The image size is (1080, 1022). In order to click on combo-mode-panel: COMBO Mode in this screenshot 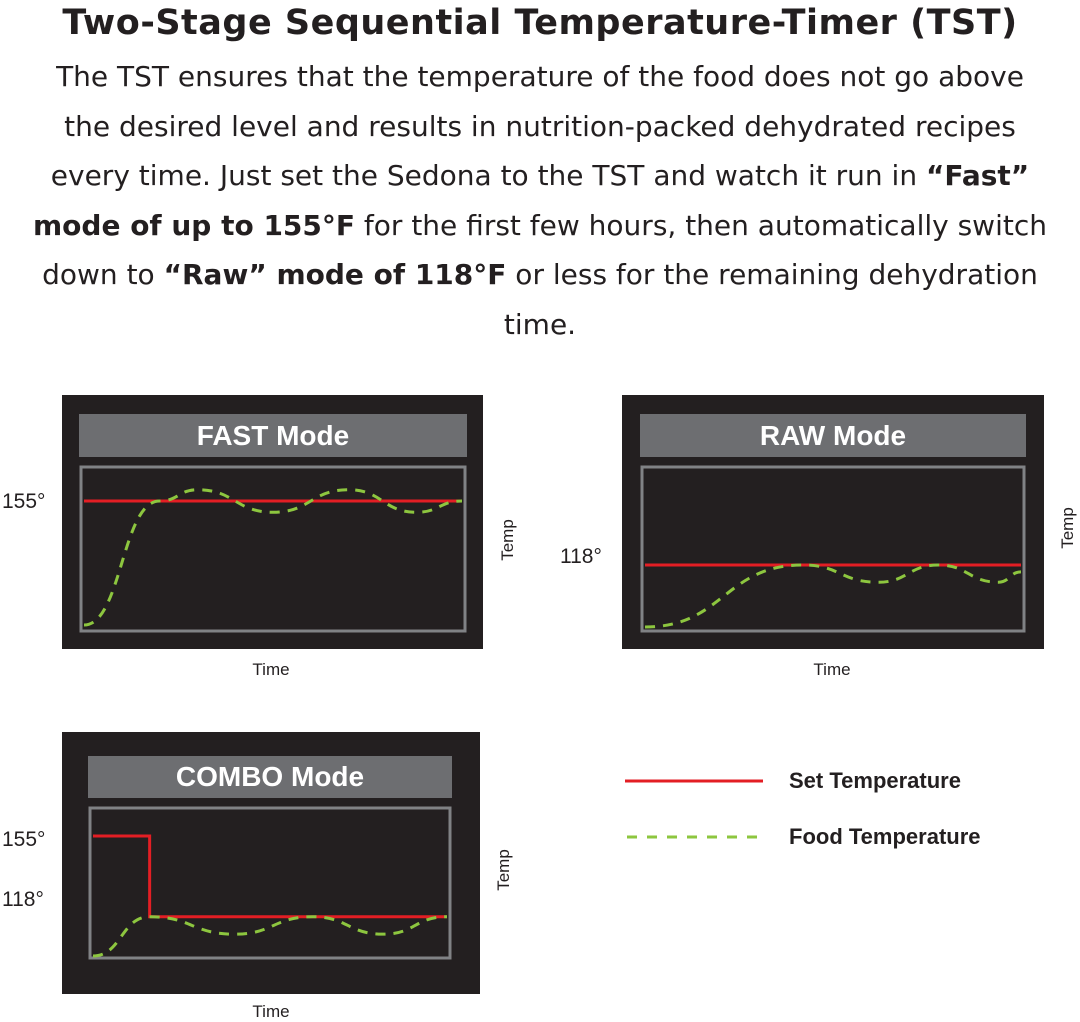, I will do `click(271, 863)`.